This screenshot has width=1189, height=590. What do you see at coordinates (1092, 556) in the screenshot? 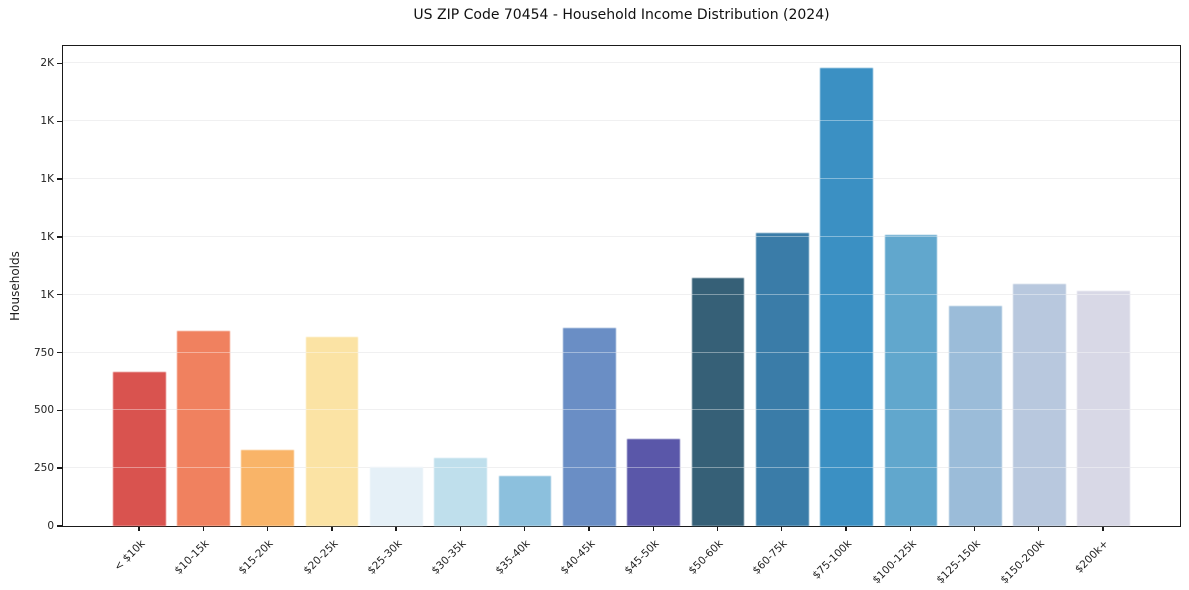
I see `x-tick-label-text: $200k+` at bounding box center [1092, 556].